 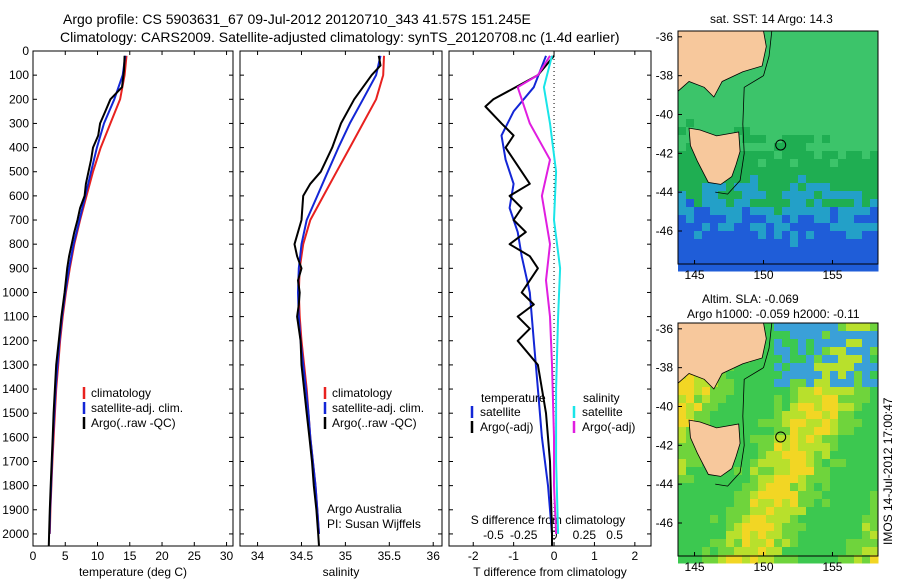 I want to click on x-axis-label: T difference from climatology, so click(x=550, y=572).